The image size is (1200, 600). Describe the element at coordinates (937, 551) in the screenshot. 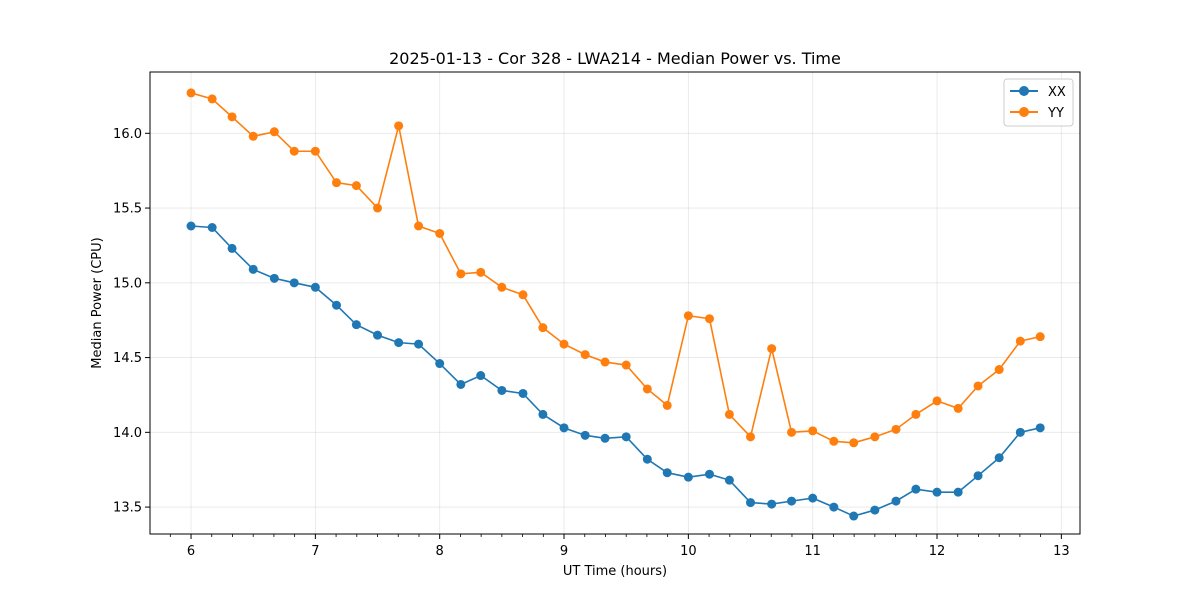

I see `x-tick-label: 12` at that location.